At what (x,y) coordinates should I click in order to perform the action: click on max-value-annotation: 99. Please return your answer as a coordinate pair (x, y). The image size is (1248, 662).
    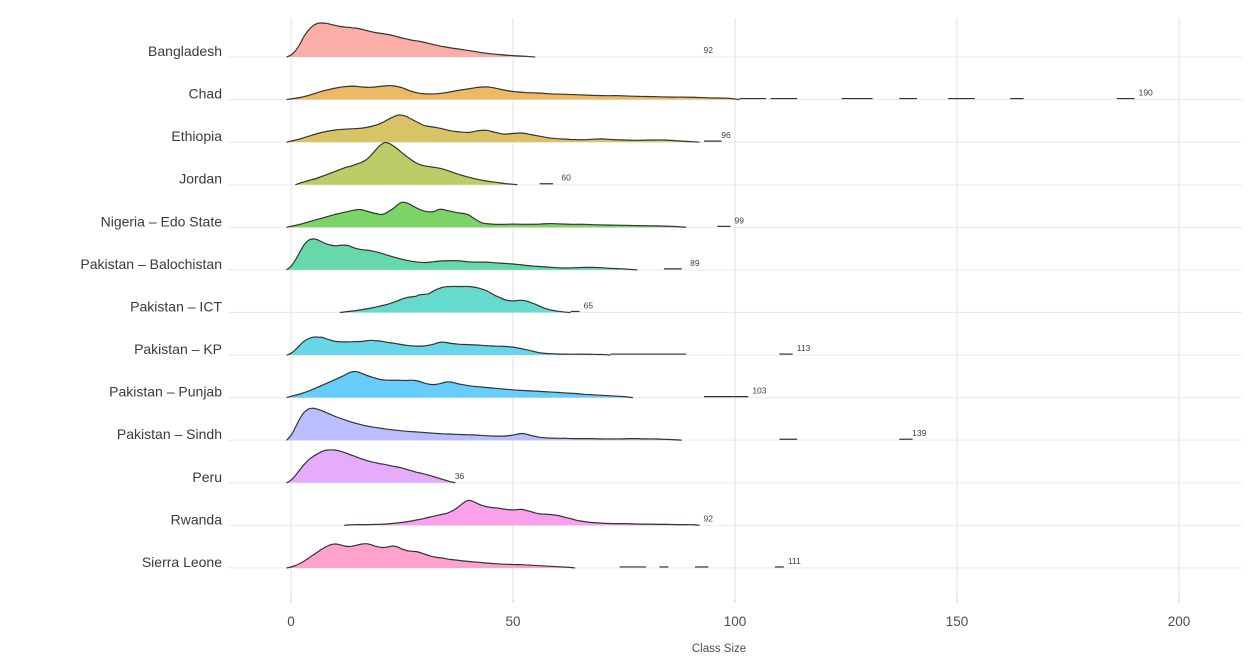
    Looking at the image, I should click on (740, 220).